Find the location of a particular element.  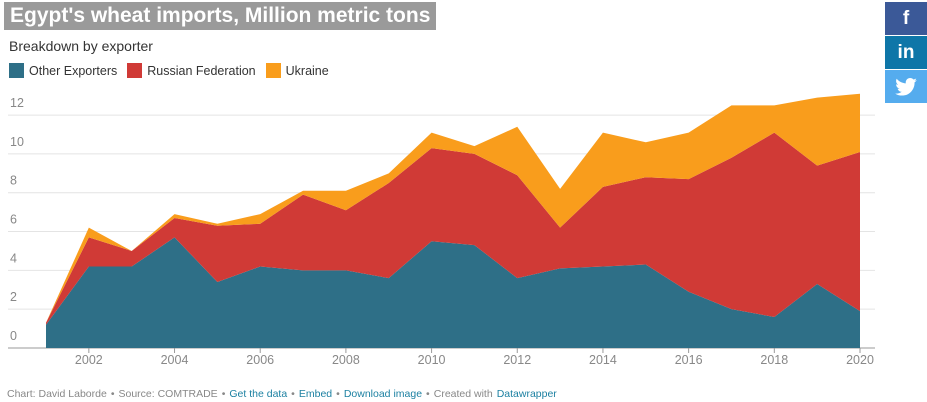

x-tick-label: 2006 is located at coordinates (260, 360).